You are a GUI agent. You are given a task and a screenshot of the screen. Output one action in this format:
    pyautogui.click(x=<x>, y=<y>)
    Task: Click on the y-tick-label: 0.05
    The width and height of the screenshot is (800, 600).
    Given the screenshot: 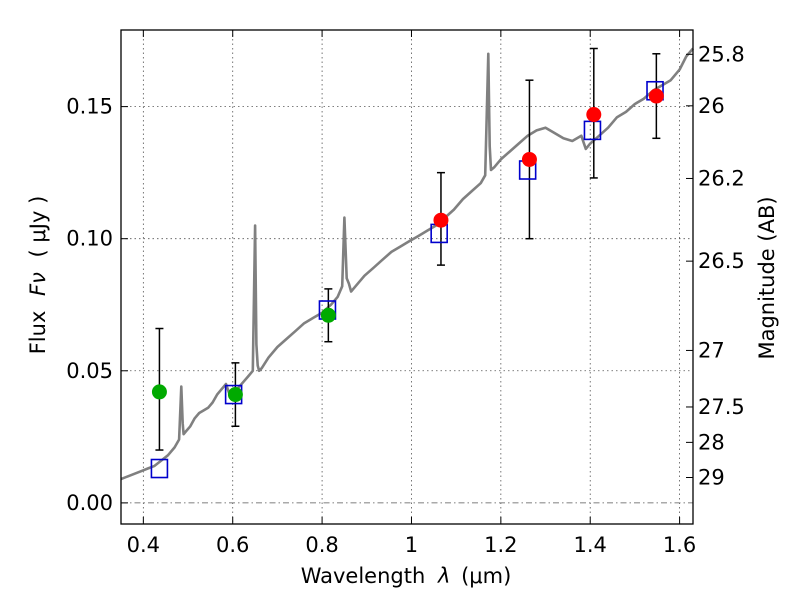 What is the action you would take?
    pyautogui.click(x=89, y=371)
    